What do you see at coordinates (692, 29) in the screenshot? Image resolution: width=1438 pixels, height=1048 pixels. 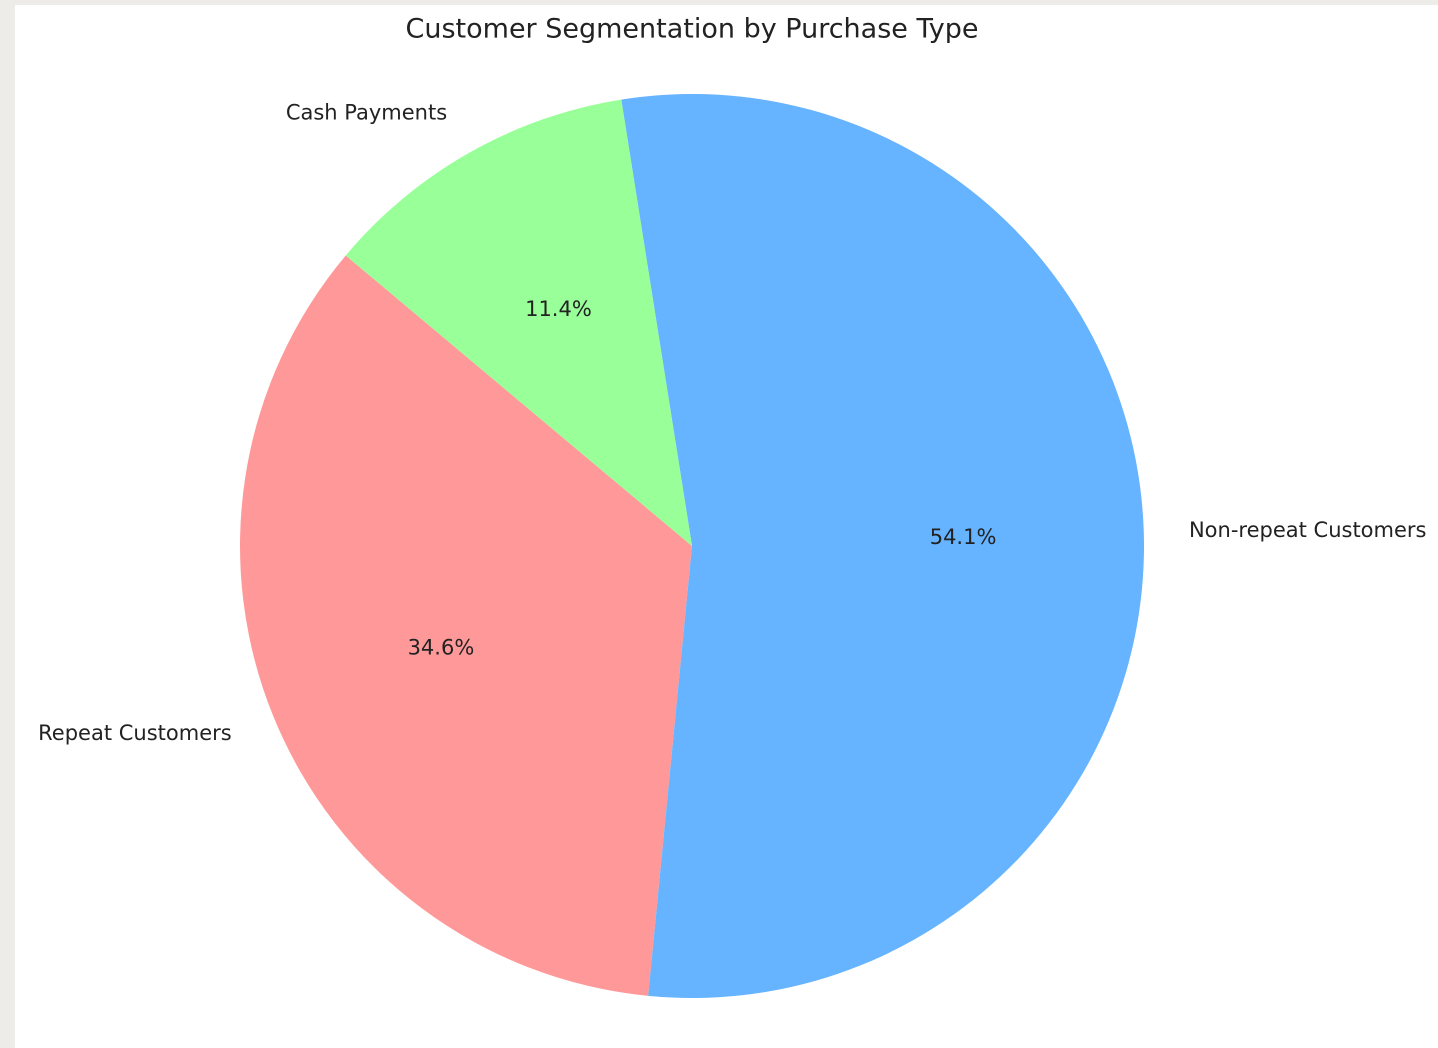 I see `chart-title: Customer Segmentation by Purchase Type` at bounding box center [692, 29].